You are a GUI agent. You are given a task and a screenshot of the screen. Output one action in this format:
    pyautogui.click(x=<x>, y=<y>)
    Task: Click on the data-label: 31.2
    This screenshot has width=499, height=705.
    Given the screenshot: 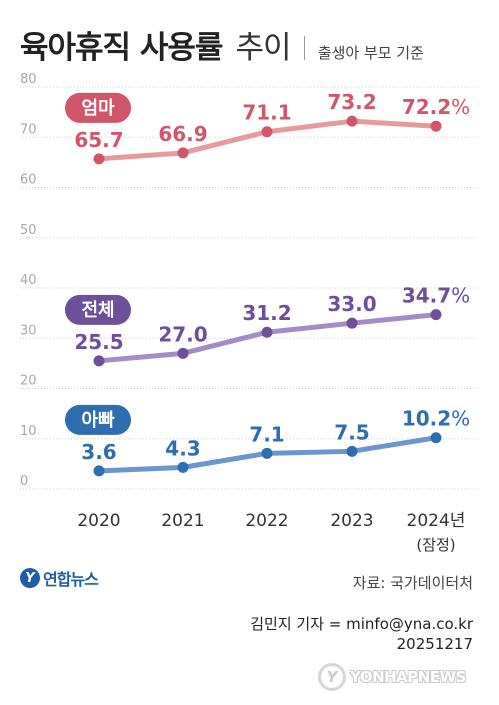 What is the action you would take?
    pyautogui.click(x=266, y=313)
    